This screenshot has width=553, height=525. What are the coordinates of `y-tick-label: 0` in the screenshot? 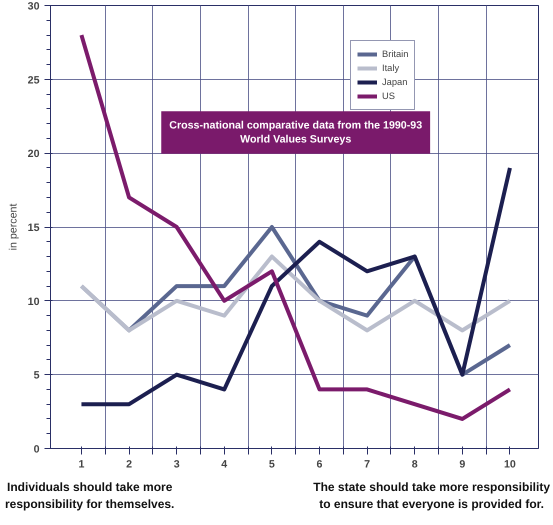 It's located at (37, 450).